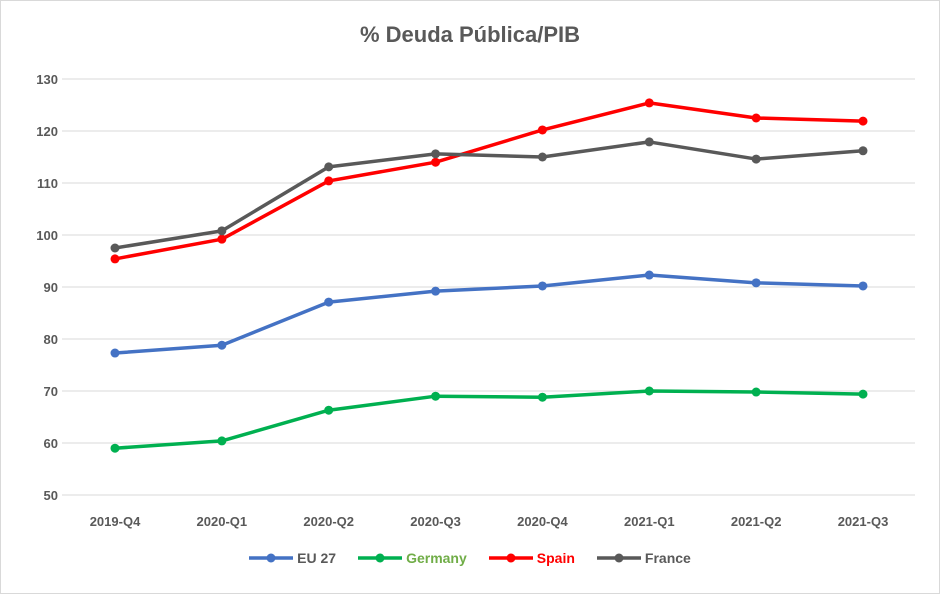 The height and width of the screenshot is (594, 940). I want to click on x-tick-label: 2020-Q2, so click(328, 521).